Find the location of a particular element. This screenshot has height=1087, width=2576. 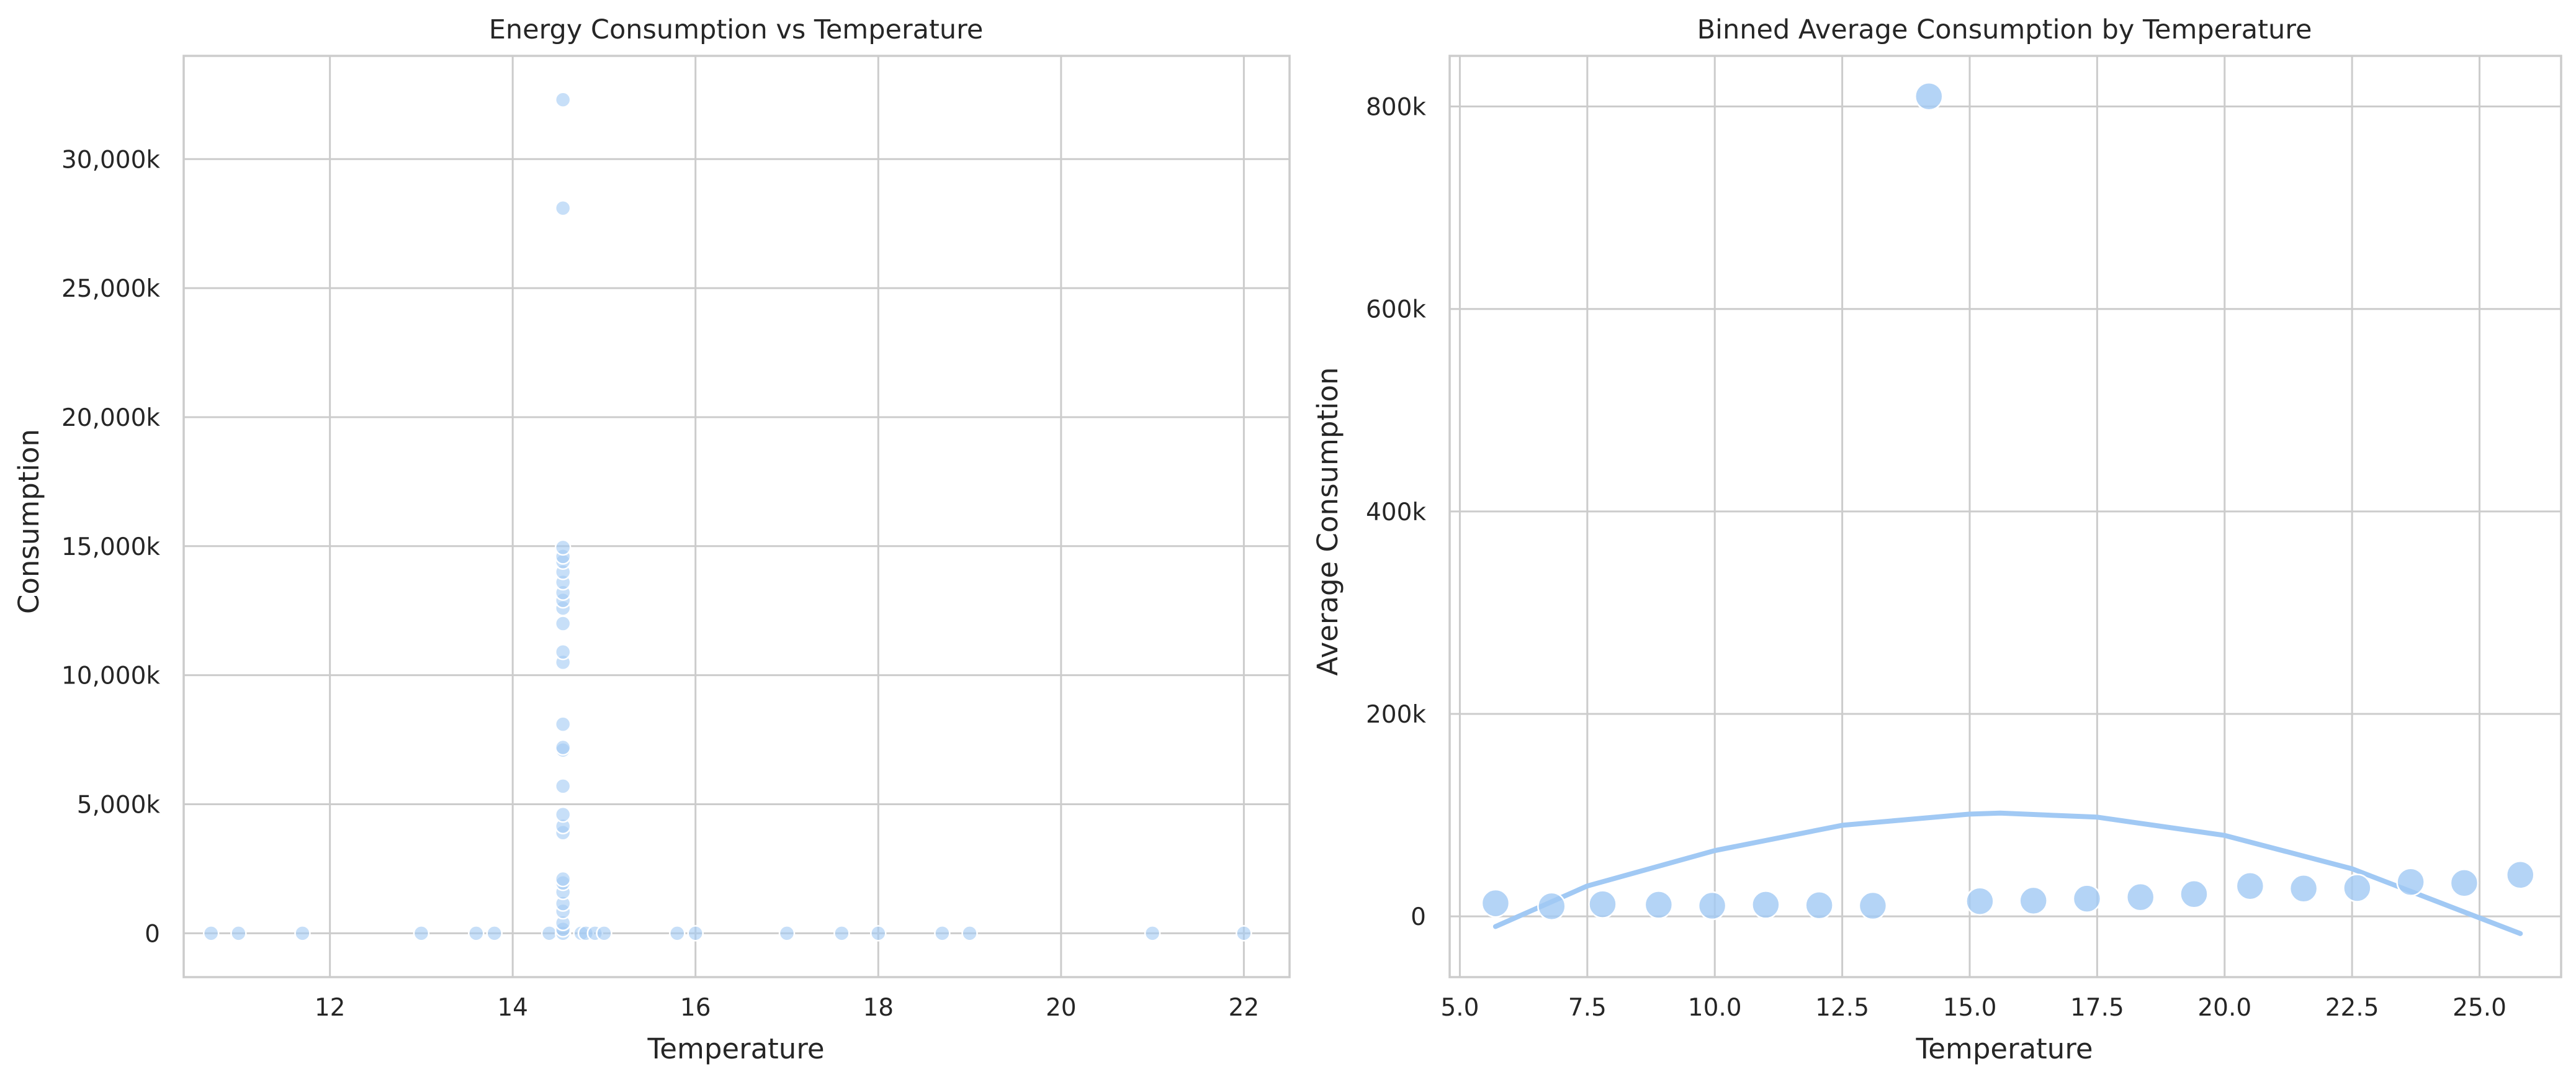

fit-curve-line is located at coordinates (2008, 873).